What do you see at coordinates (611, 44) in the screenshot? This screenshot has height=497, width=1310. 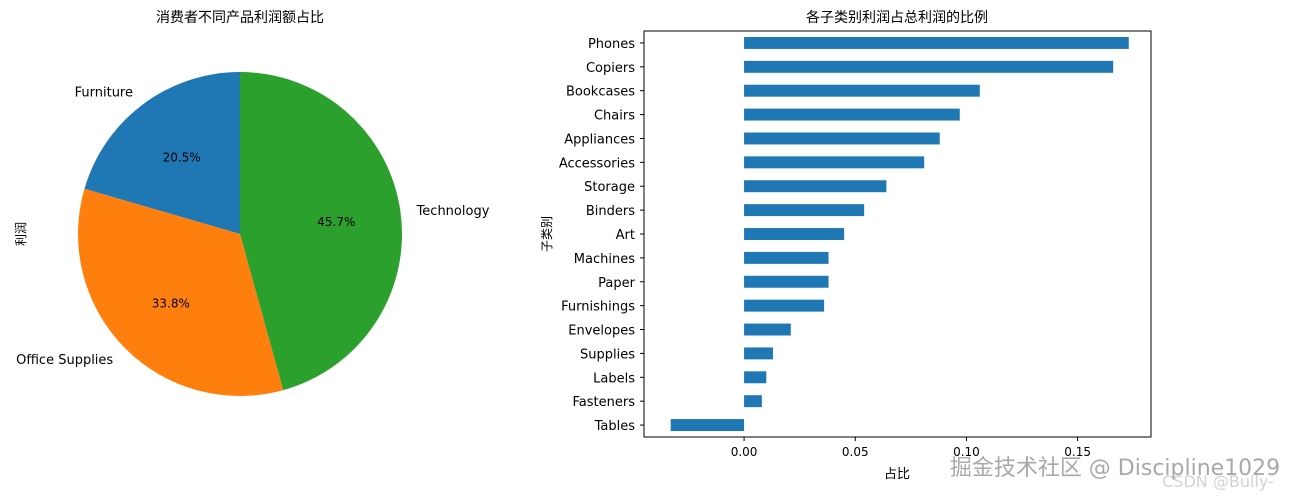 I see `y-tick-label: Phones` at bounding box center [611, 44].